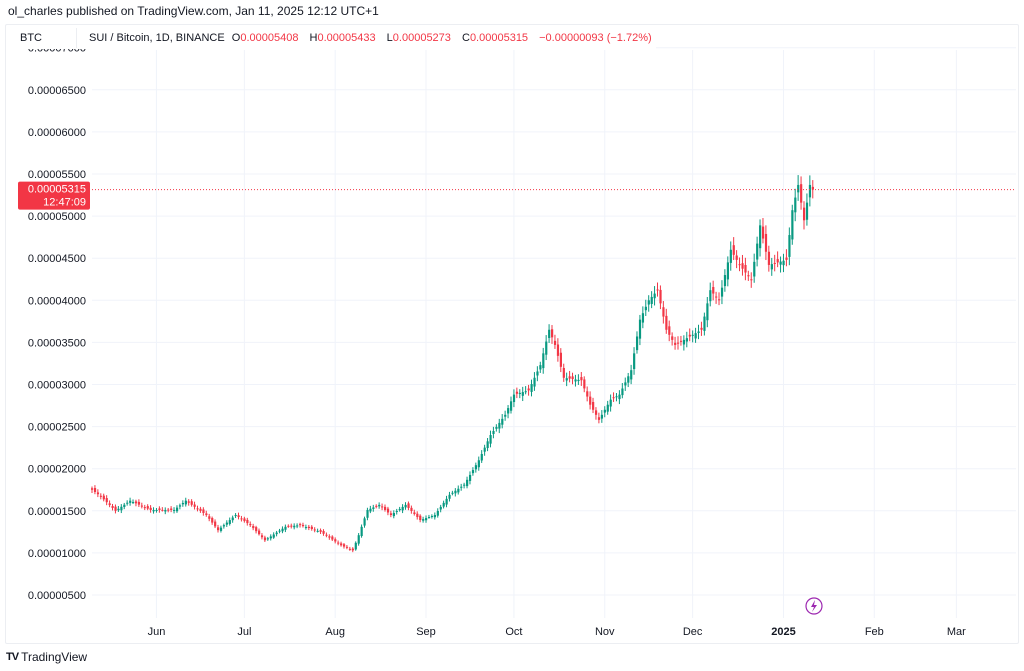  I want to click on y-tick-label: 0.00002000, so click(57, 470).